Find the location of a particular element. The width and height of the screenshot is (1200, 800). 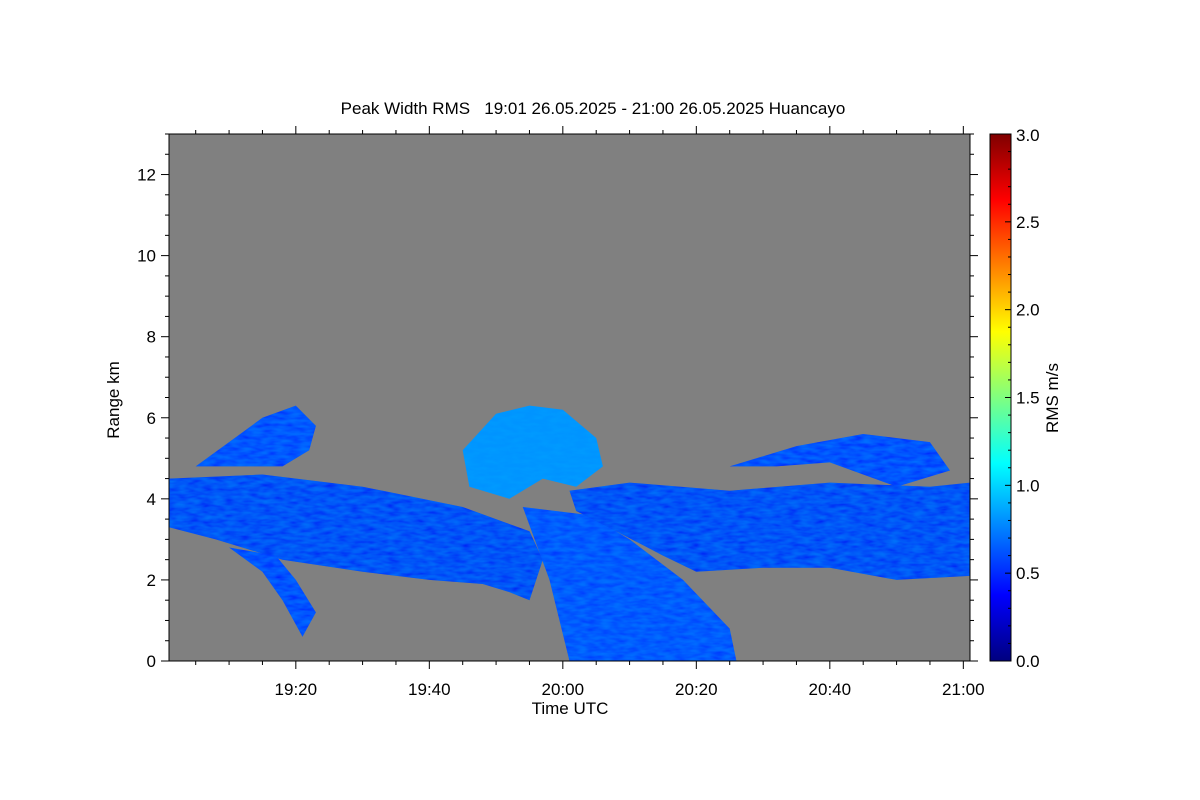

y-tick-label: 0 is located at coordinates (151, 661).